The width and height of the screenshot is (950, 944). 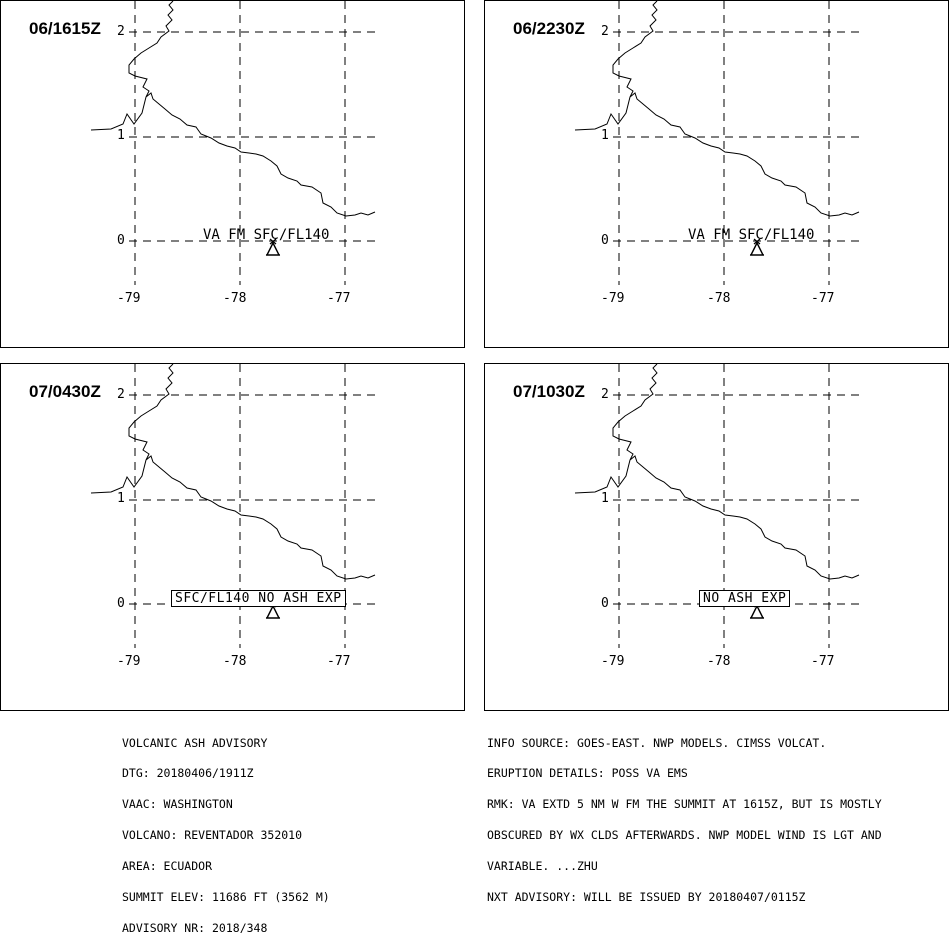 I want to click on panel-time: 06/2230Z, so click(x=549, y=28).